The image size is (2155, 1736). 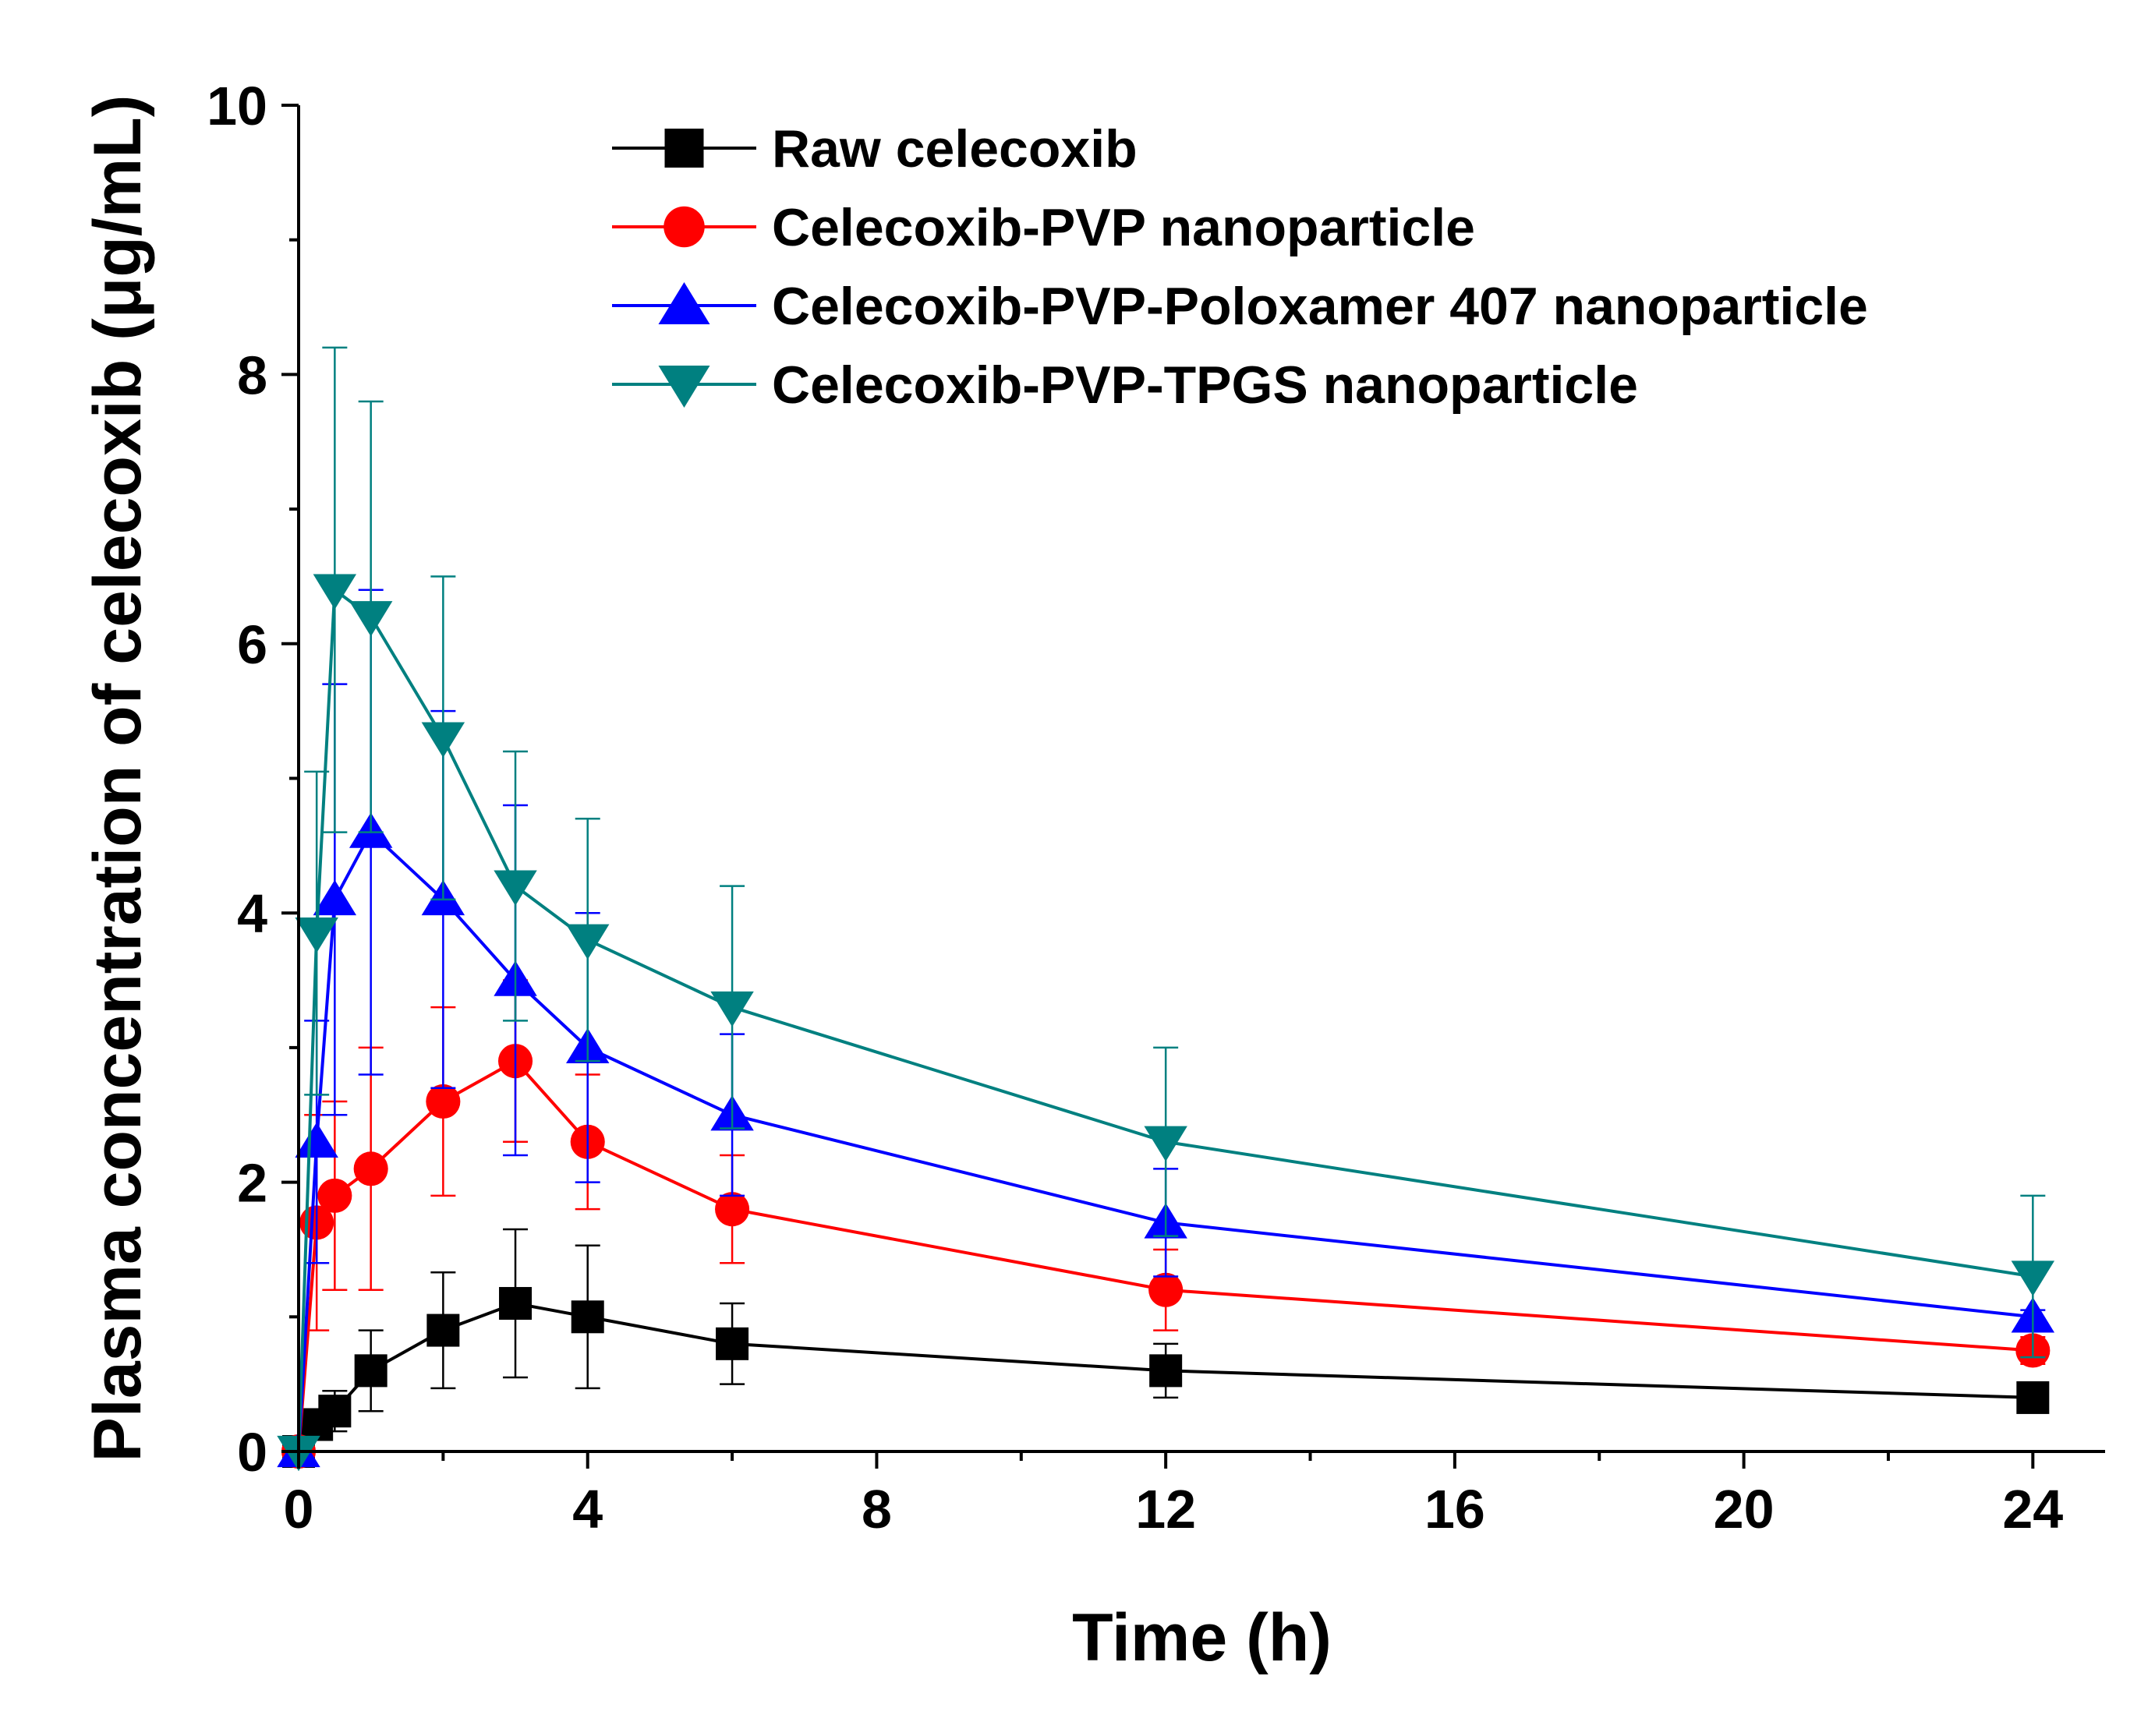 I want to click on legend-label: Raw celecoxib, so click(x=955, y=149).